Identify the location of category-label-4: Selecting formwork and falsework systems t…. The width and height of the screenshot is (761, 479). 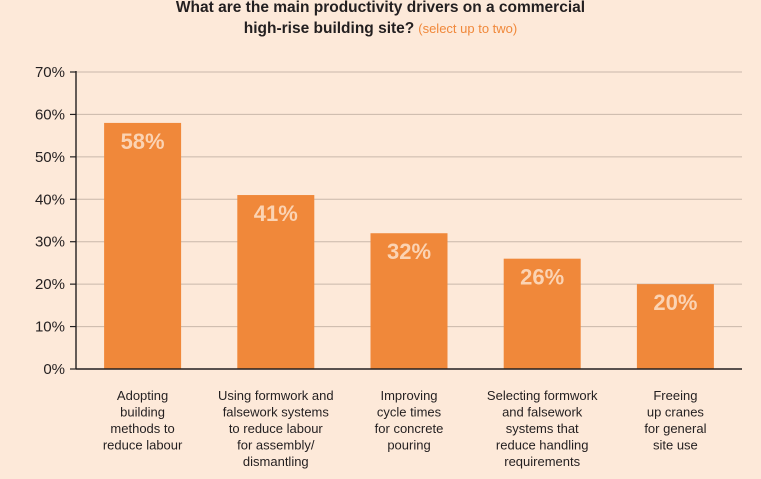
(542, 428).